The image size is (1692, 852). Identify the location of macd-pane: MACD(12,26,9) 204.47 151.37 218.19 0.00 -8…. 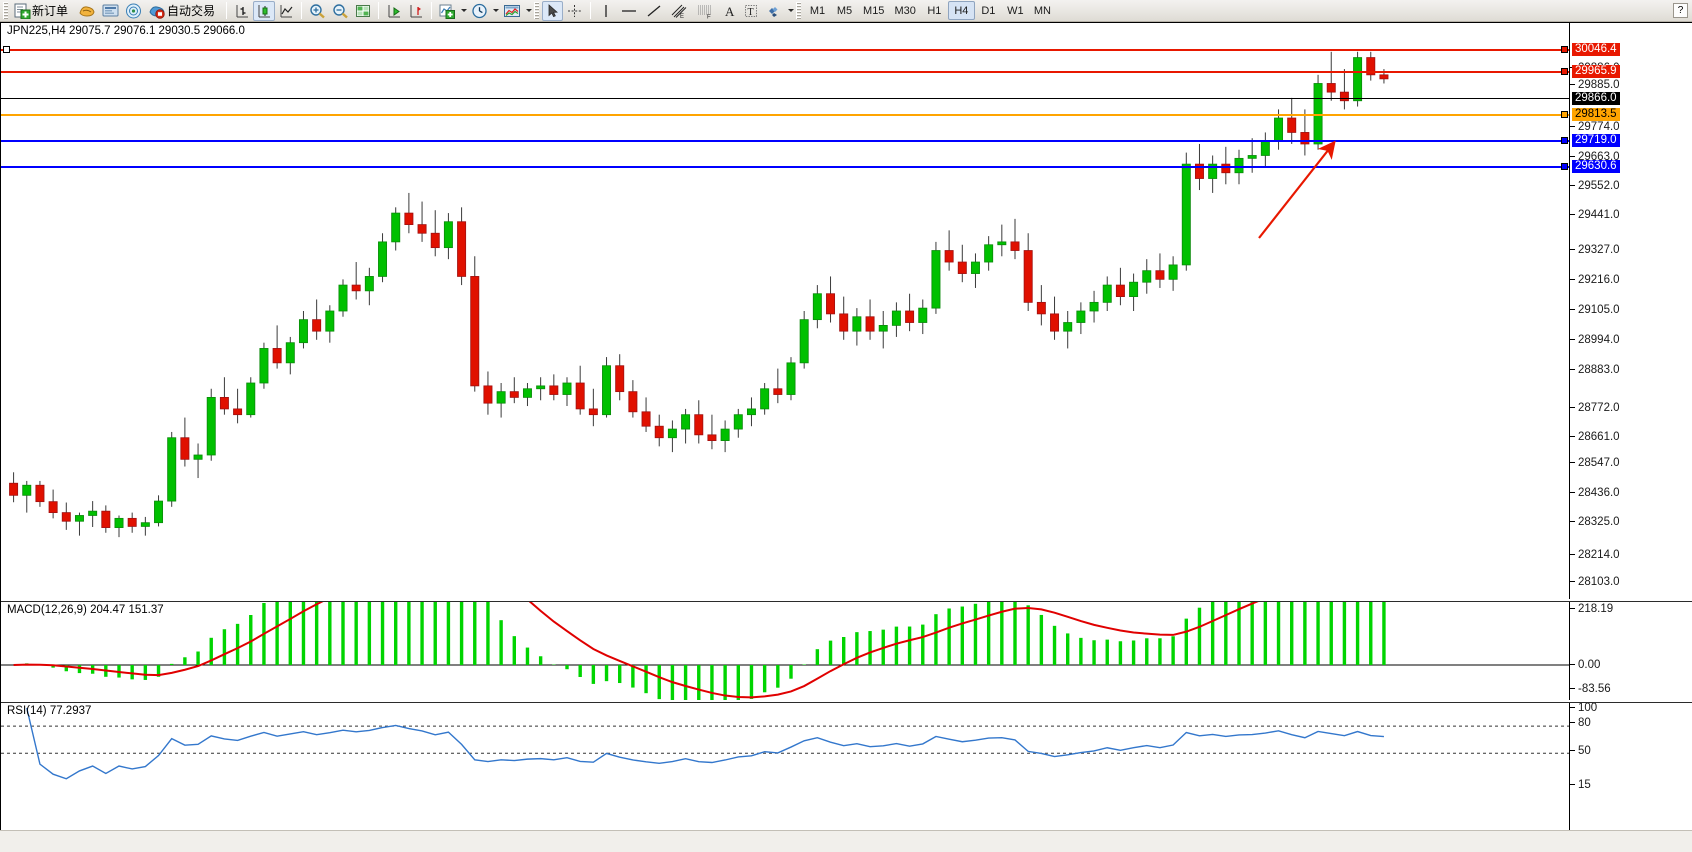
(846, 650).